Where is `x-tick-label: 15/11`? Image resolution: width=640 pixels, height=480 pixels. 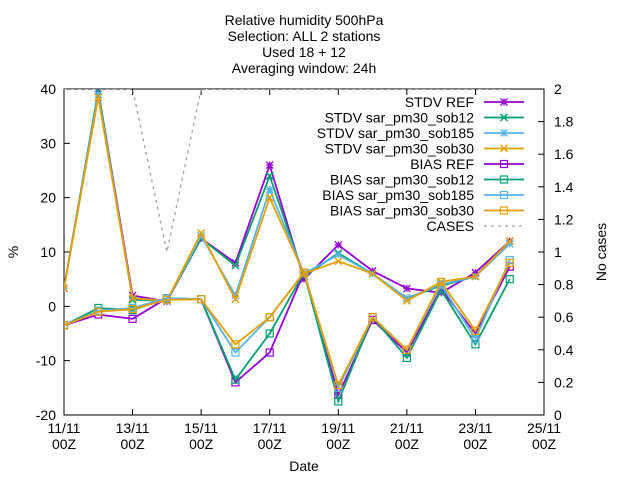
x-tick-label: 15/11 is located at coordinates (201, 428).